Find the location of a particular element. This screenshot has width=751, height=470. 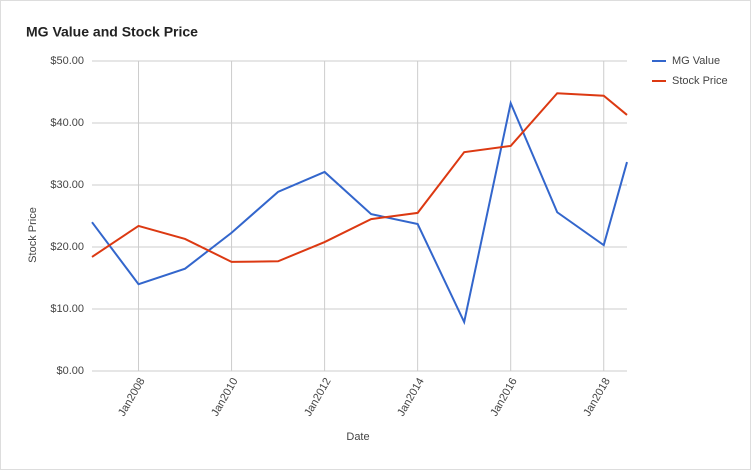

chart-title: MG Value and Stock Price is located at coordinates (112, 32).